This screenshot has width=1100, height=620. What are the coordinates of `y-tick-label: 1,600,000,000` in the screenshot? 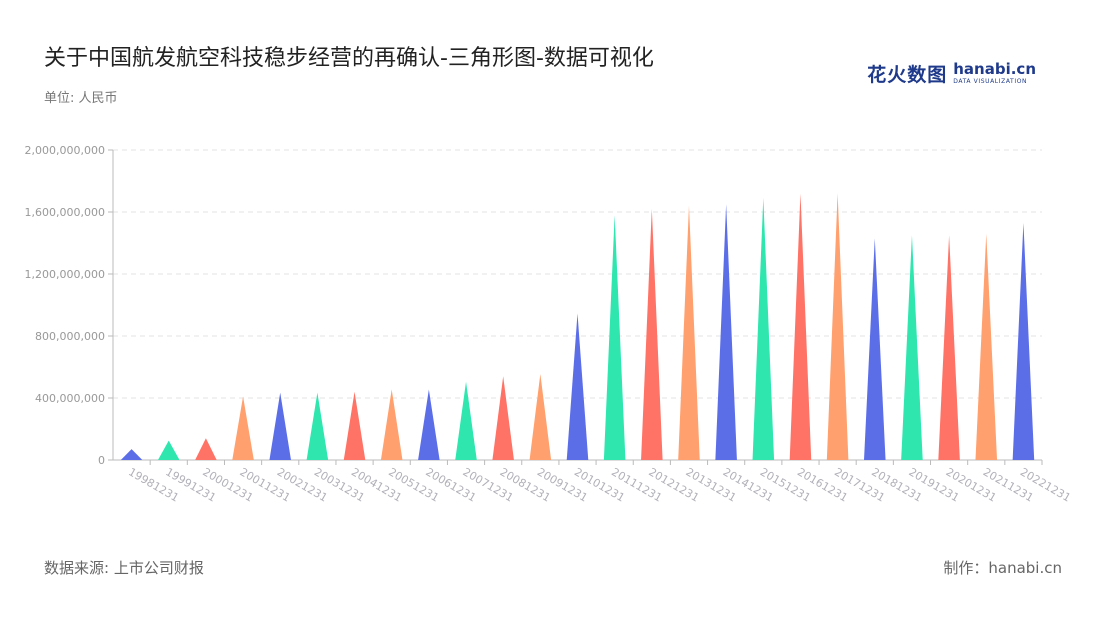 It's located at (65, 212).